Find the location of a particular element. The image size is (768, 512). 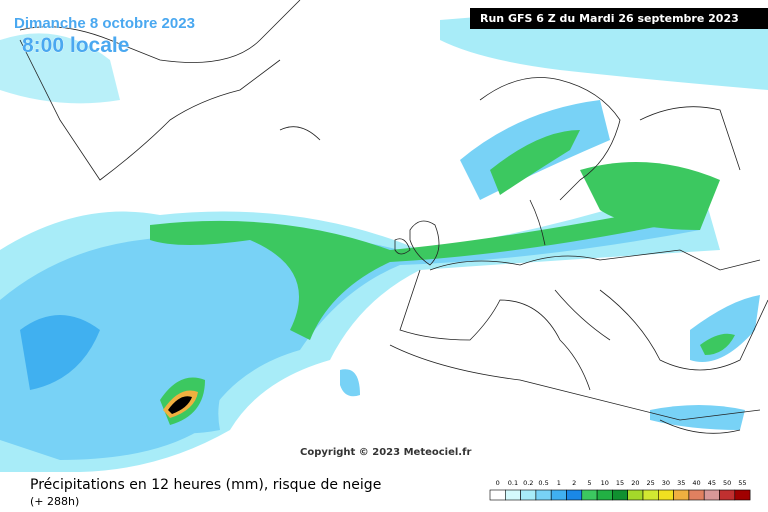

legend-label: 40 is located at coordinates (696, 483).